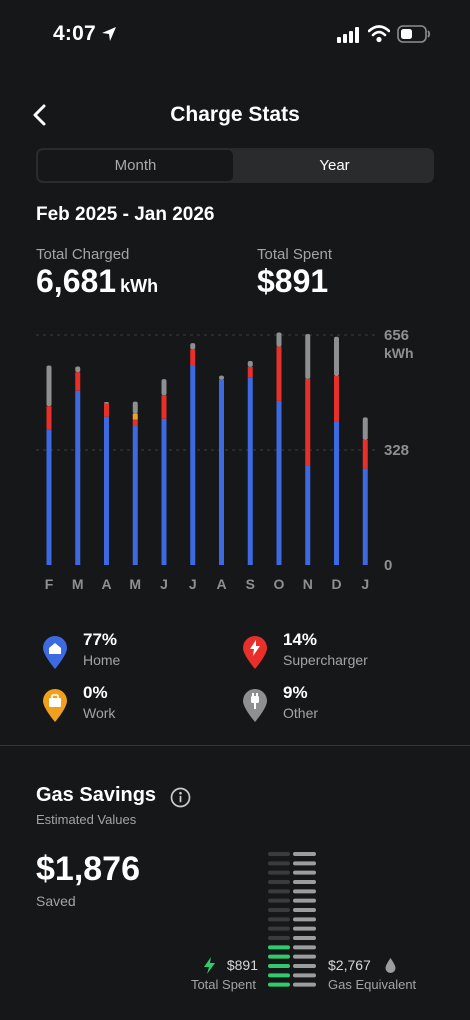  I want to click on gas-savings-subtitle: Estimated Values, so click(86, 819).